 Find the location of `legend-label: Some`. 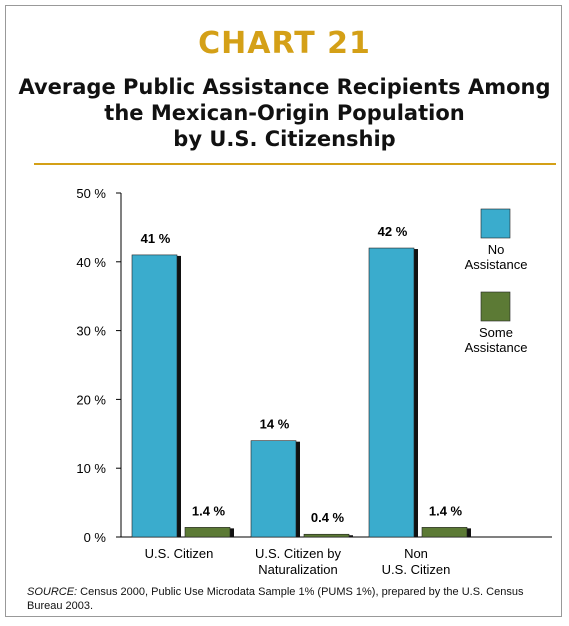

legend-label: Some is located at coordinates (496, 332).